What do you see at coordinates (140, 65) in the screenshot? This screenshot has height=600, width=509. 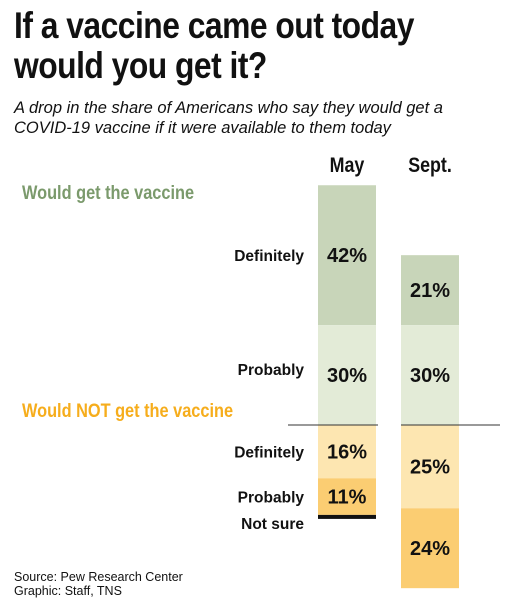 I see `title-line-2: would you get it?` at bounding box center [140, 65].